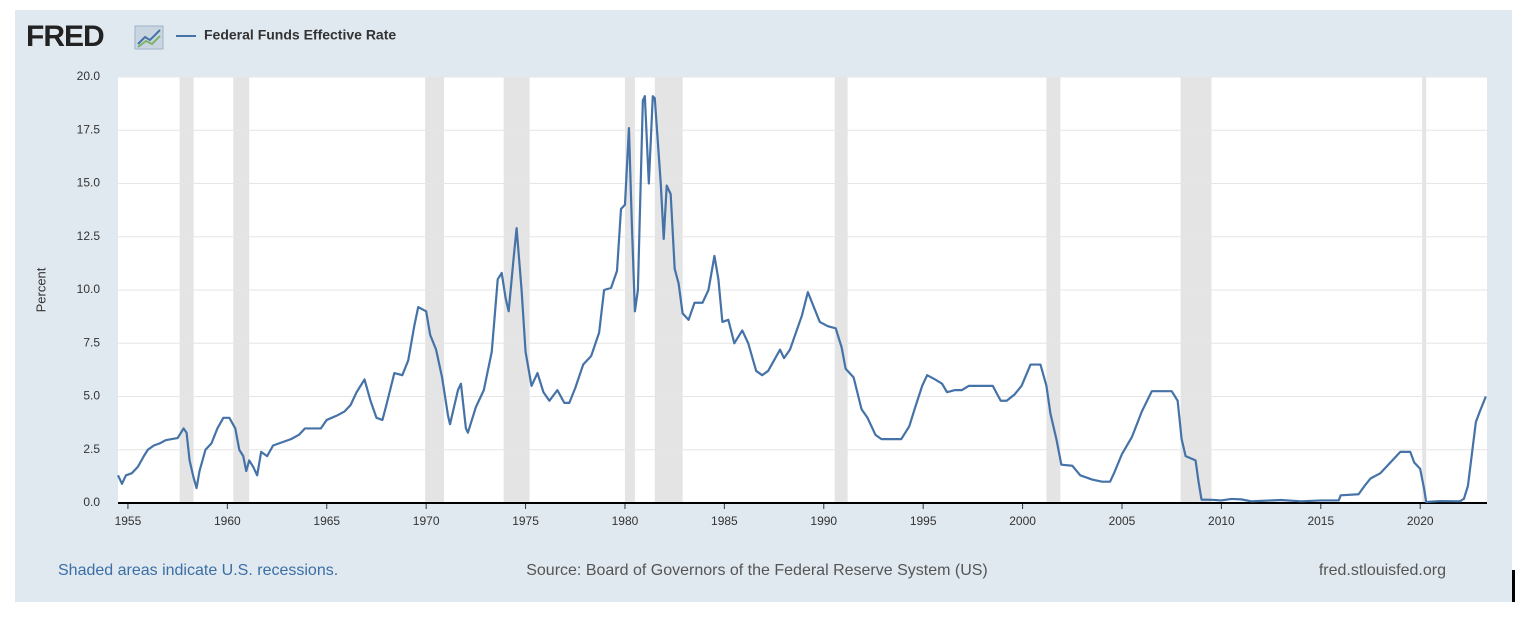 The width and height of the screenshot is (1528, 621). I want to click on x-tick-label: 1970, so click(426, 521).